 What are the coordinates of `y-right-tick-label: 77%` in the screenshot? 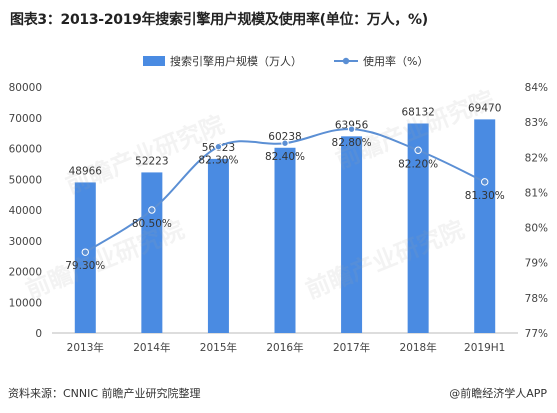 It's located at (536, 334).